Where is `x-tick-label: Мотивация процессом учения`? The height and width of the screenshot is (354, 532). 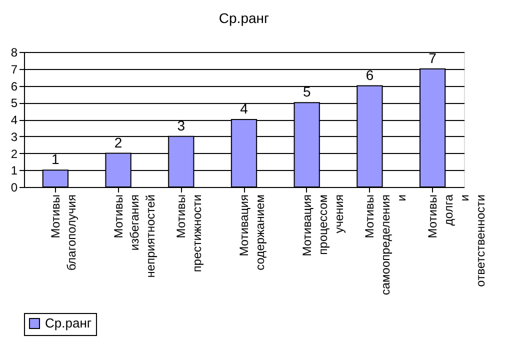
x-tick-label: Мотивация процессом учения is located at coordinates (323, 225).